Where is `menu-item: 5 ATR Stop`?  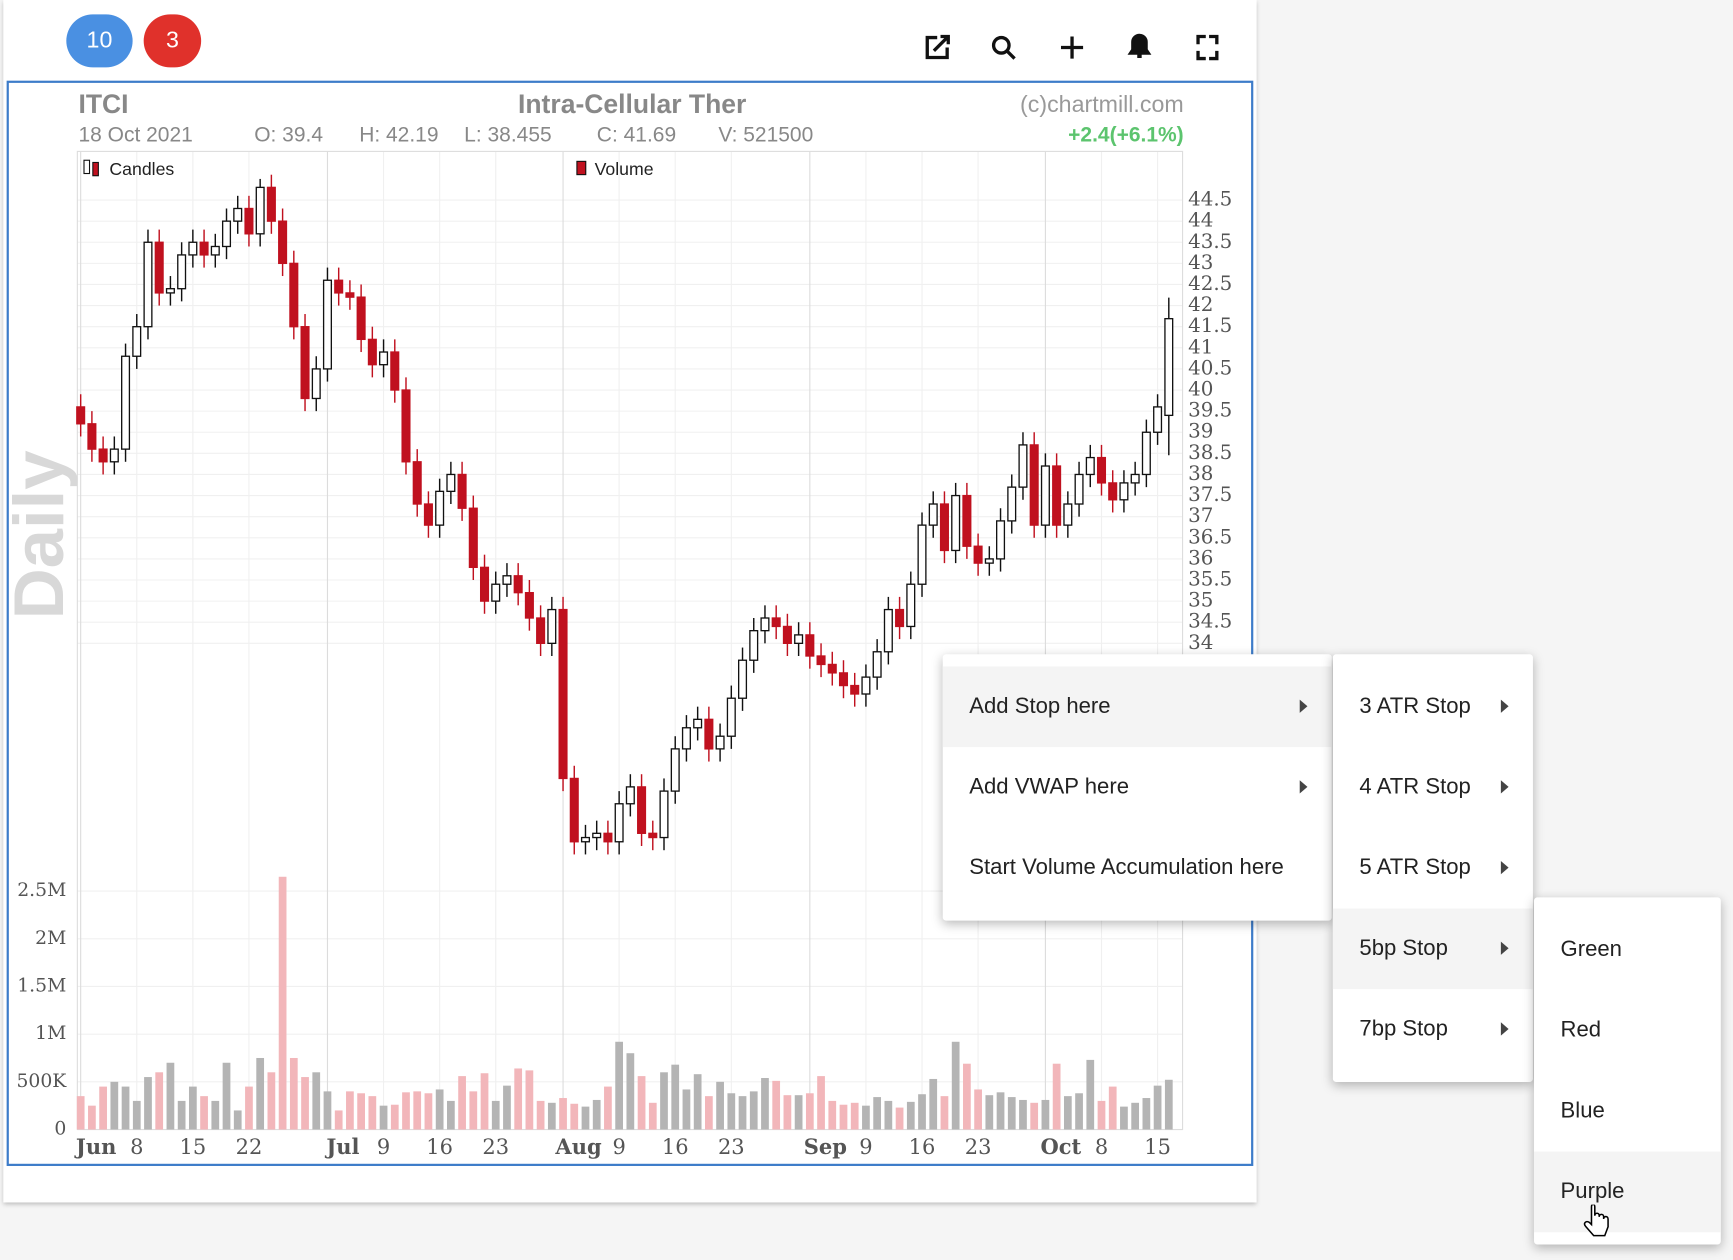
menu-item: 5 ATR Stop is located at coordinates (1433, 868).